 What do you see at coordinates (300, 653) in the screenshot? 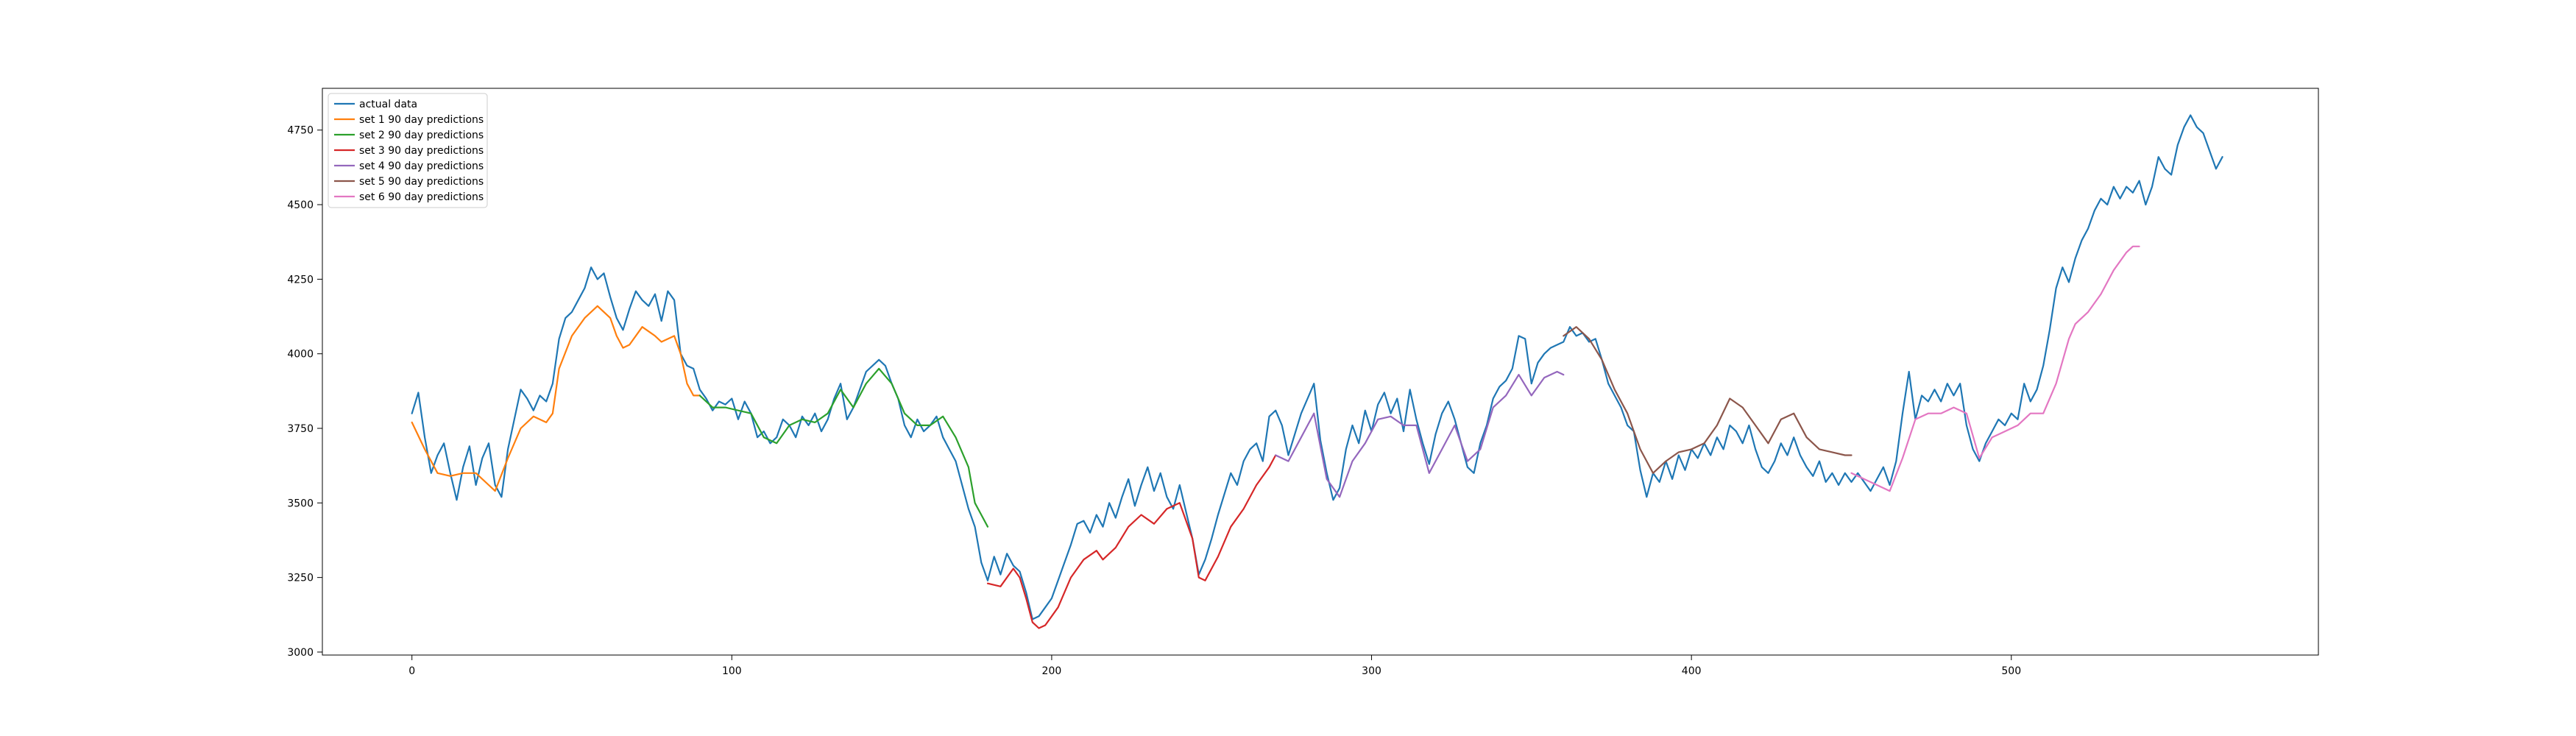
I see `y-tick-label: 3000` at bounding box center [300, 653].